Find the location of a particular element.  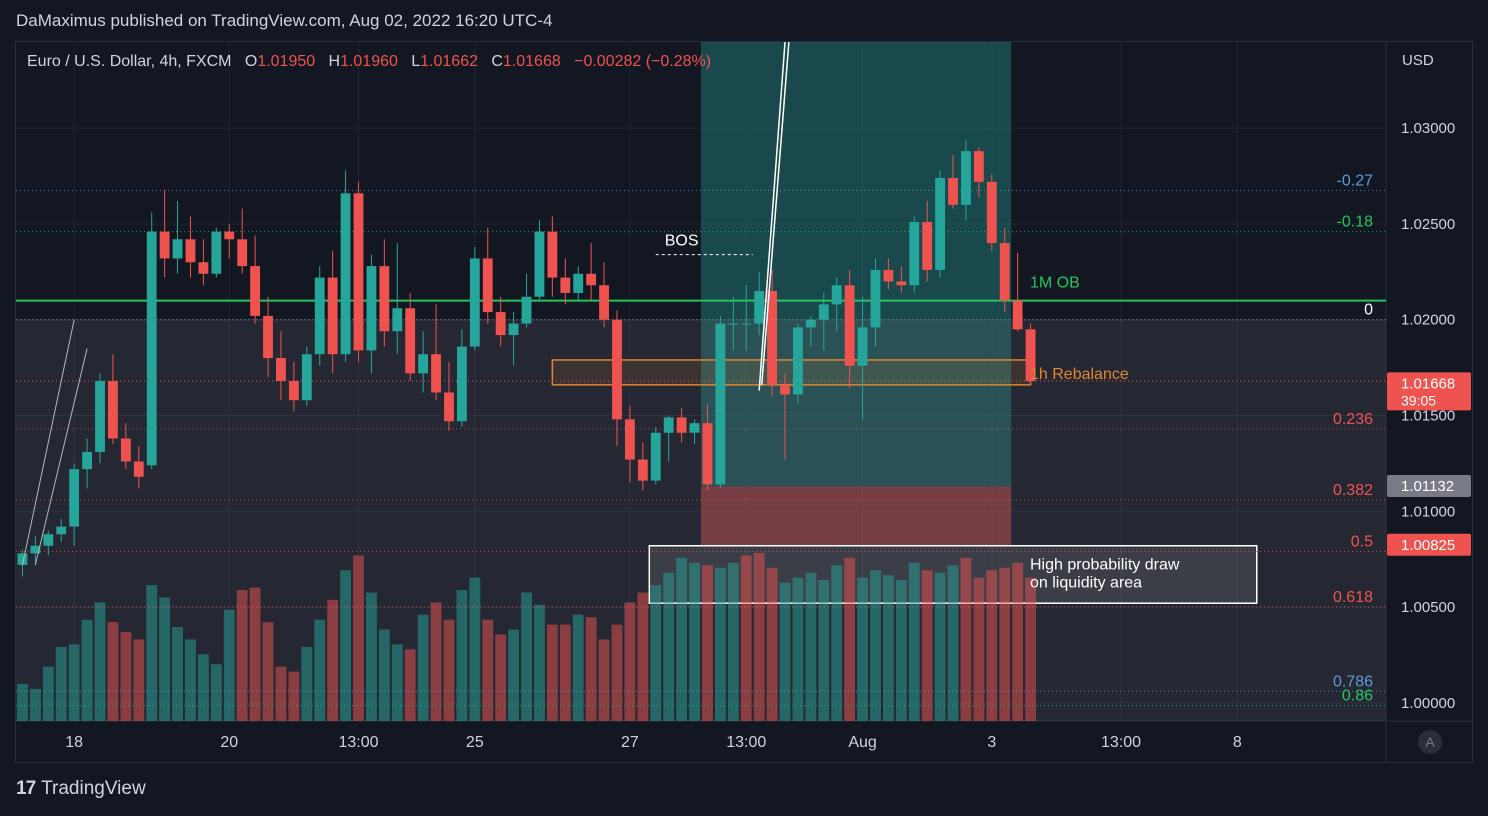

legend-close-label: C is located at coordinates (497, 61).